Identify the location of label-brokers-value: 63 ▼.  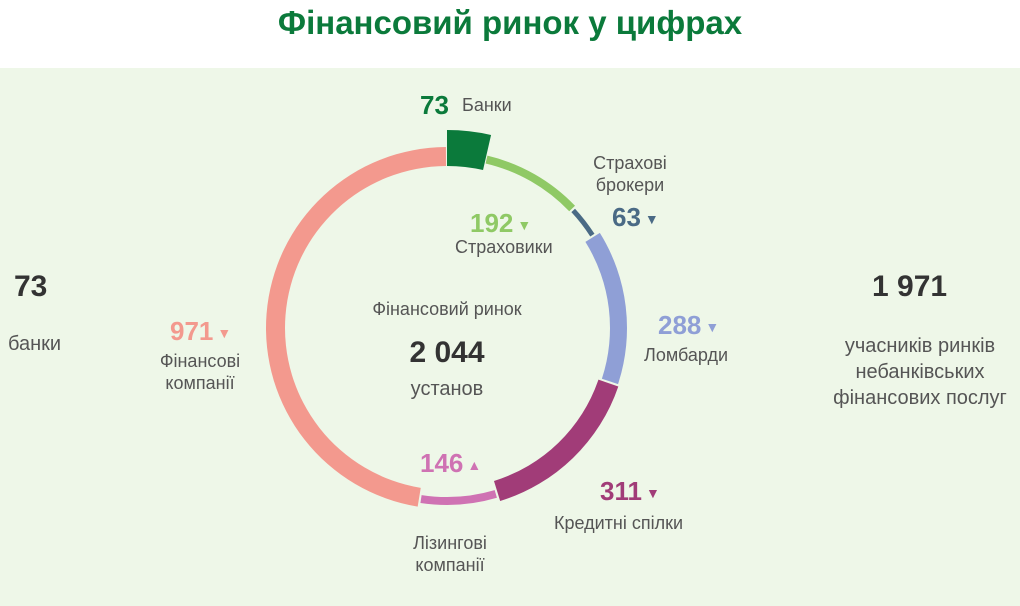
(635, 217).